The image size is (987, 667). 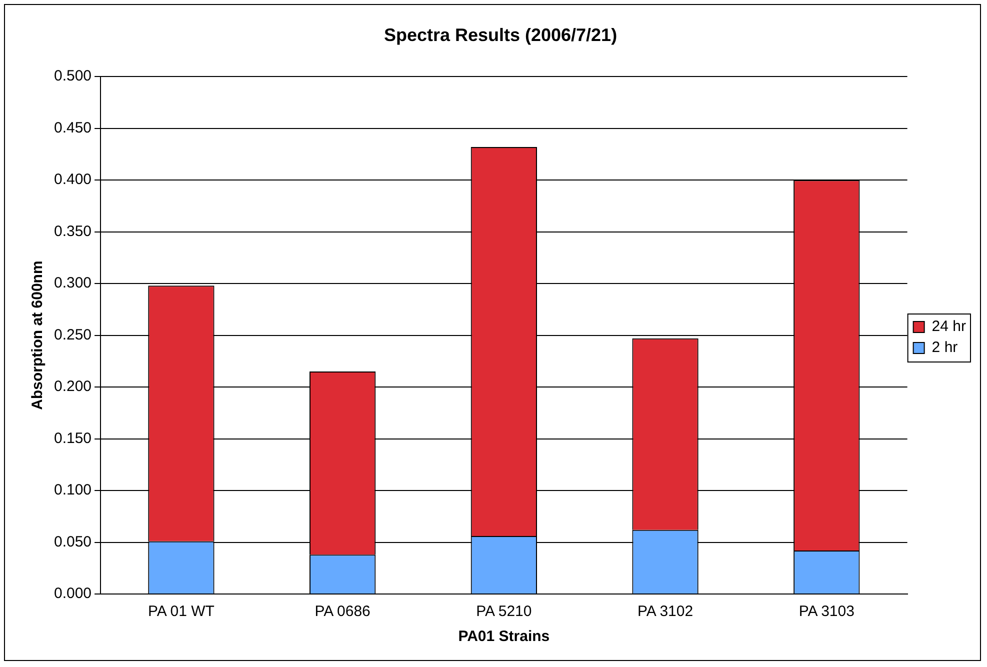 What do you see at coordinates (73, 127) in the screenshot?
I see `y-tick-label: 0.450` at bounding box center [73, 127].